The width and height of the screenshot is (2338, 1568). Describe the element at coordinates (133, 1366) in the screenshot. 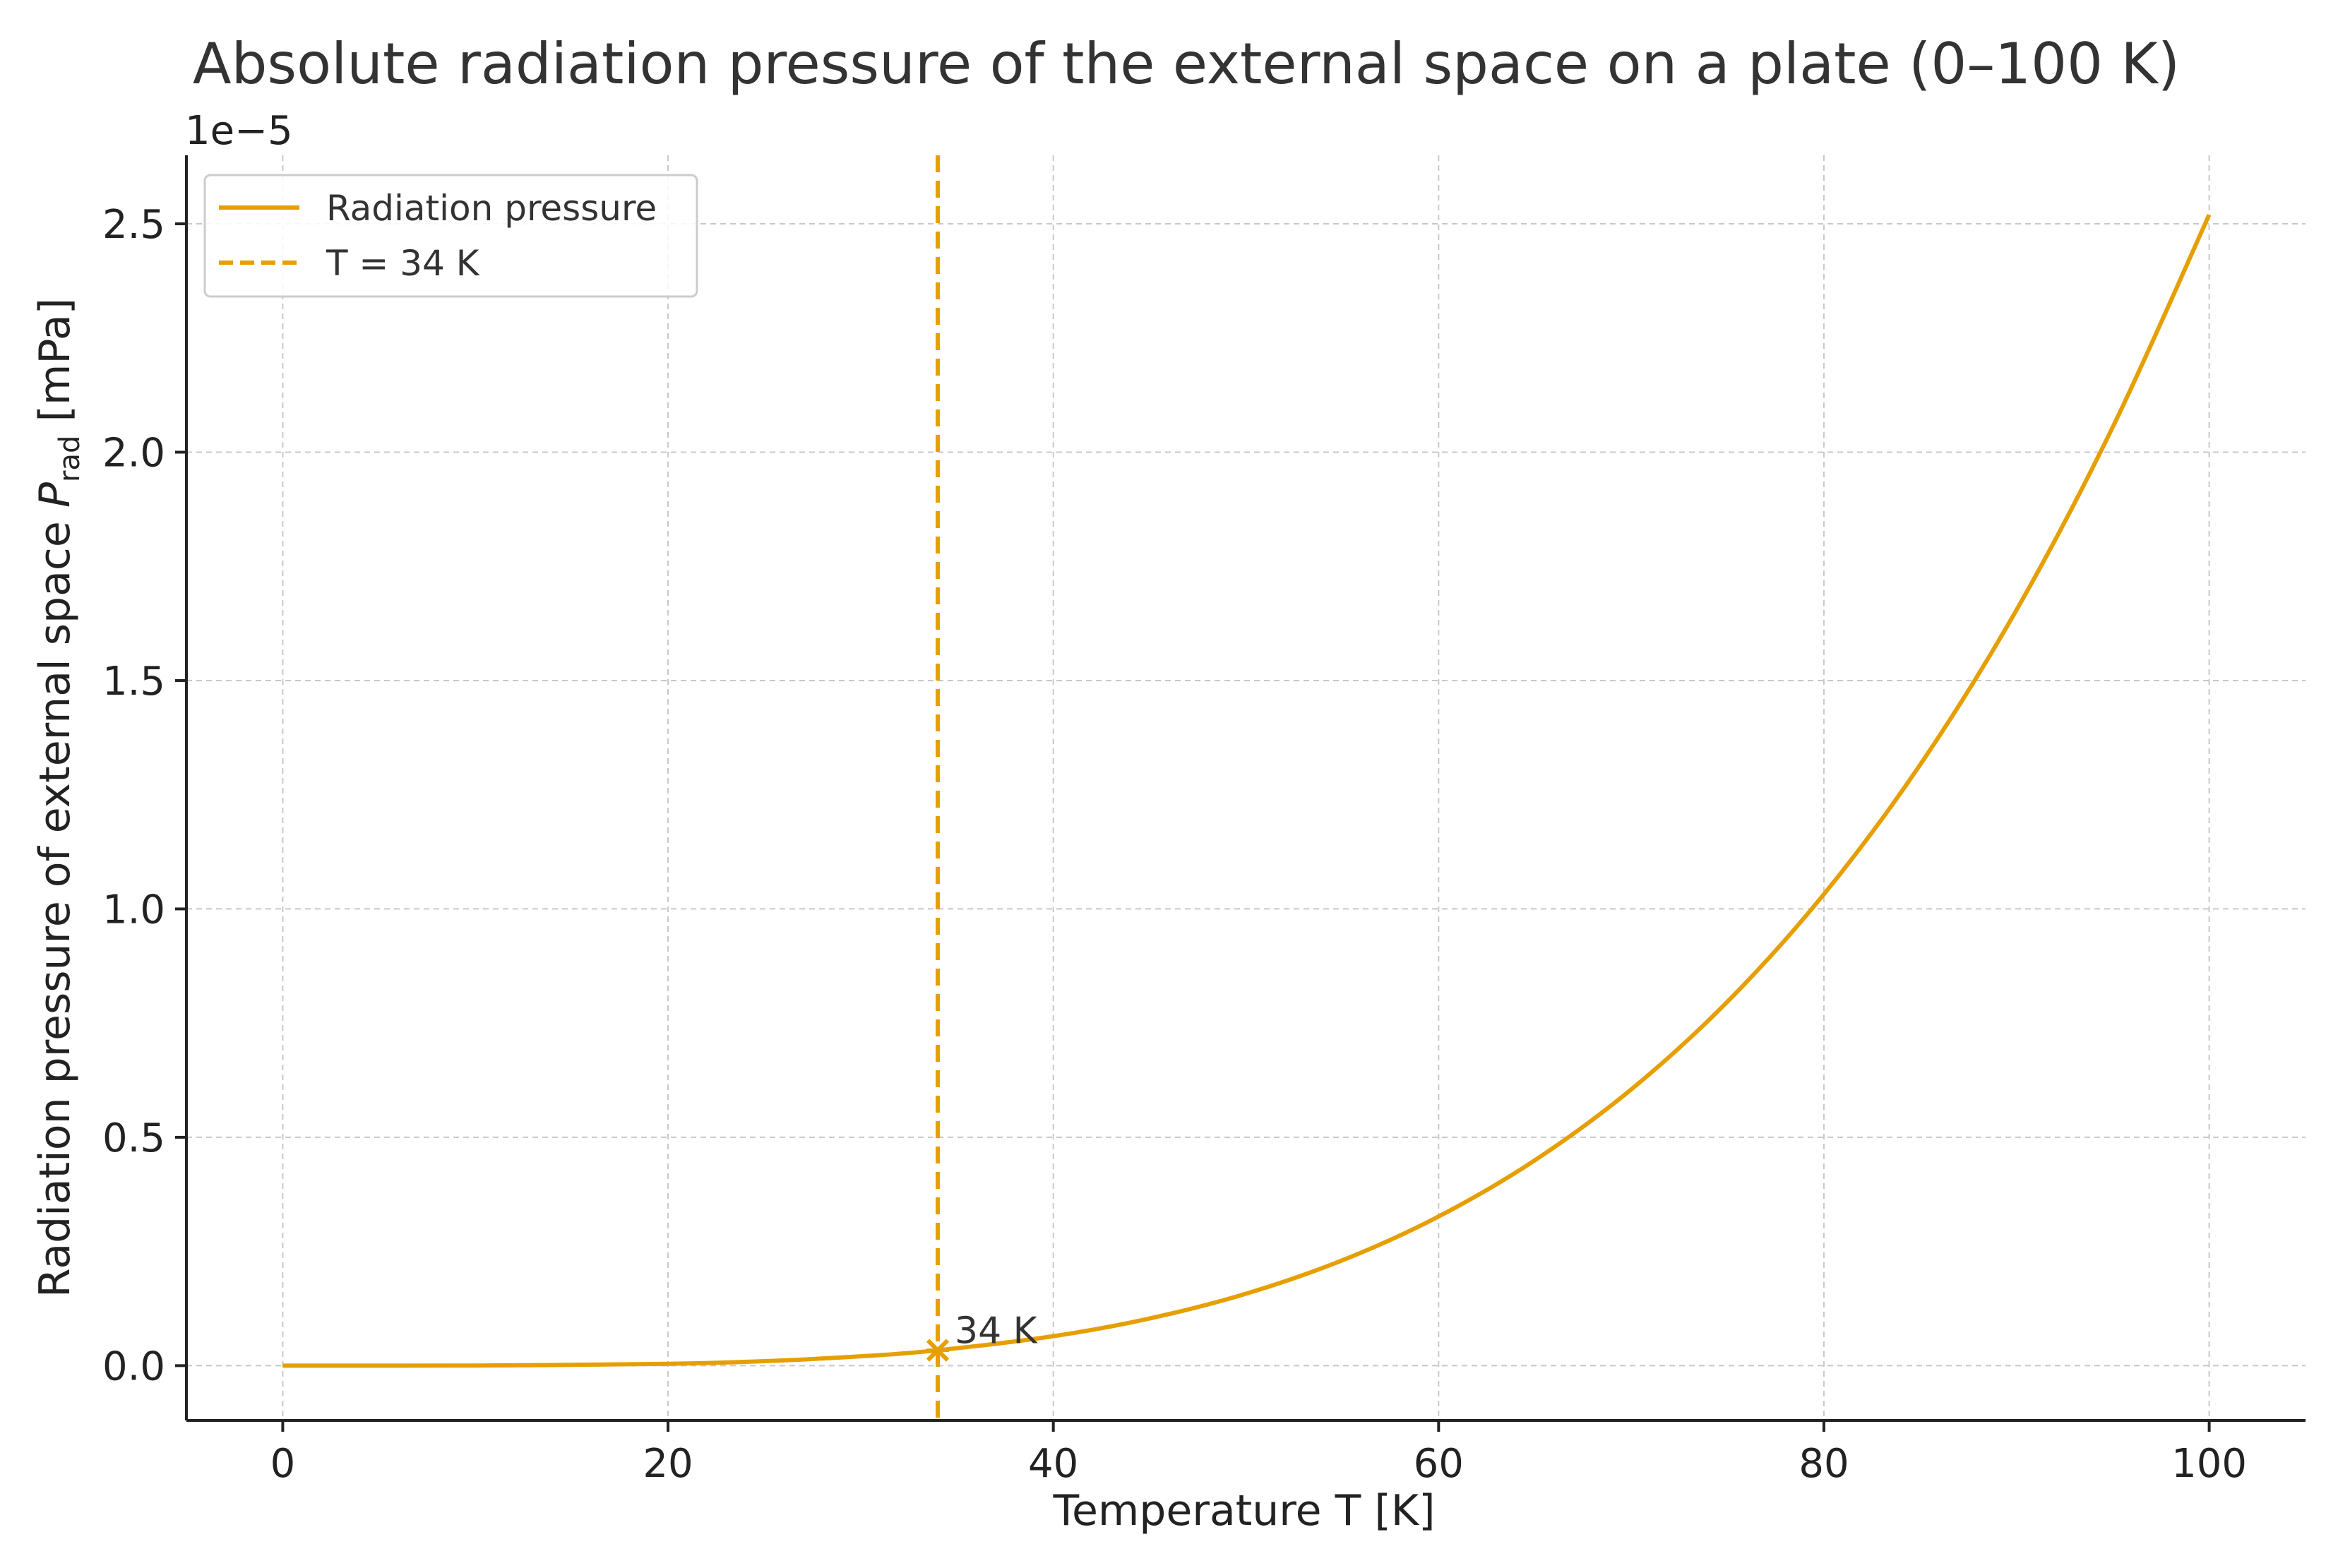

I see `y-tick-label: 0.0` at that location.